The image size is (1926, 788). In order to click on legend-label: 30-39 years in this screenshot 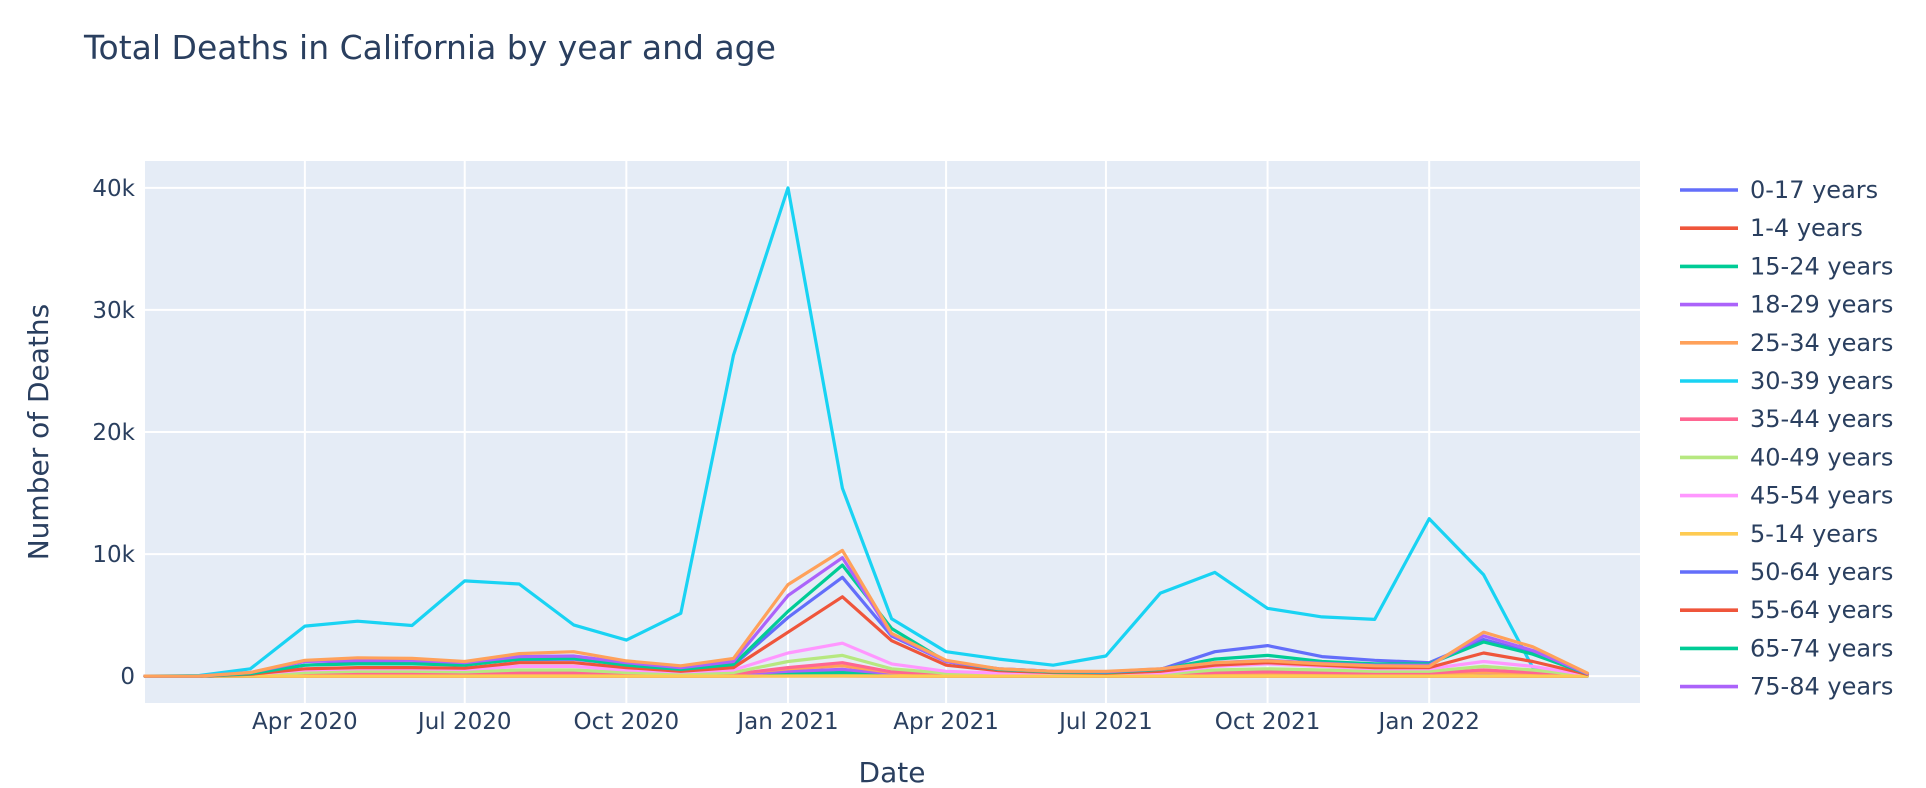, I will do `click(1821, 381)`.